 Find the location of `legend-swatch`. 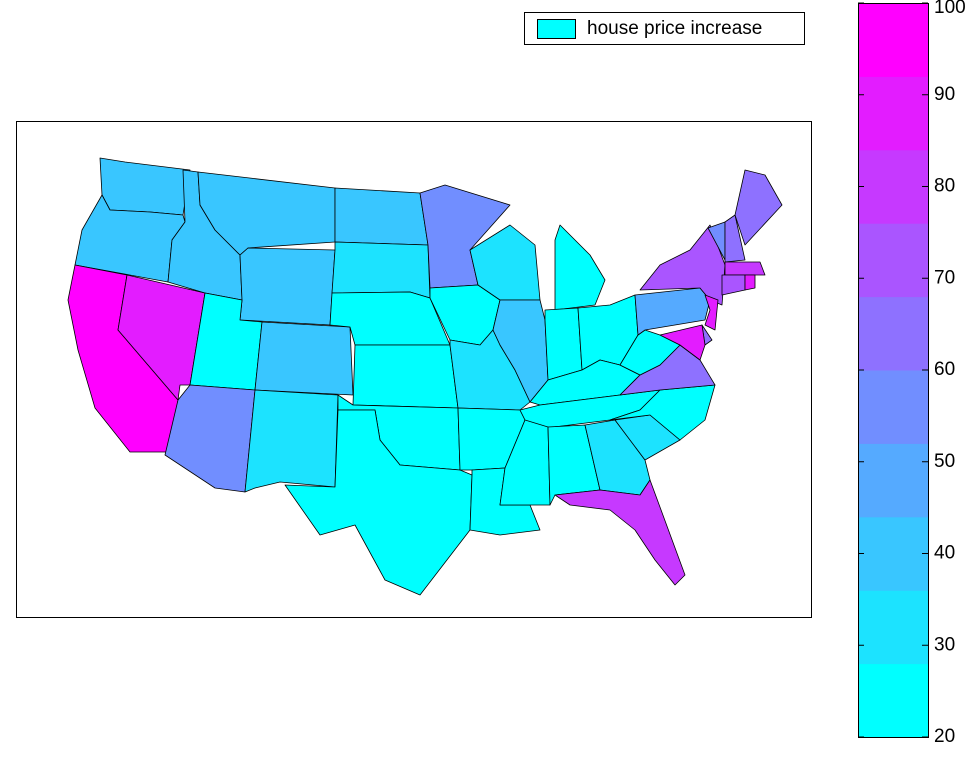

legend-swatch is located at coordinates (556, 29).